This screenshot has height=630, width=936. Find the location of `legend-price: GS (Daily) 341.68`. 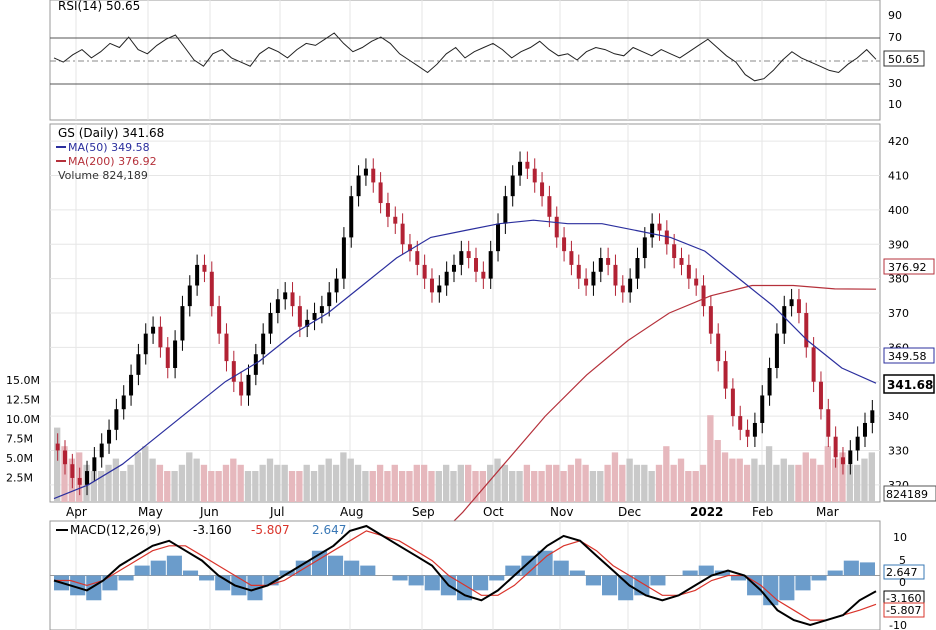

legend-price: GS (Daily) 341.68 is located at coordinates (111, 133).